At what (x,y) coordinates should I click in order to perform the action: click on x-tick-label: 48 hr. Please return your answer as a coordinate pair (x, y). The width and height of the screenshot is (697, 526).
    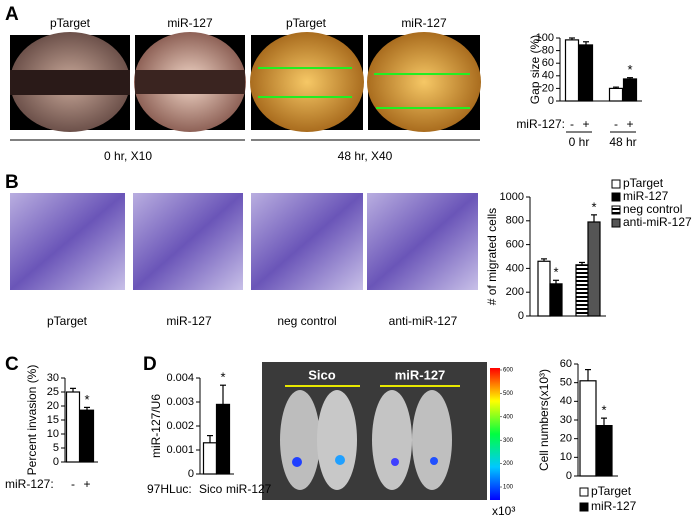
    Looking at the image, I should click on (622, 142).